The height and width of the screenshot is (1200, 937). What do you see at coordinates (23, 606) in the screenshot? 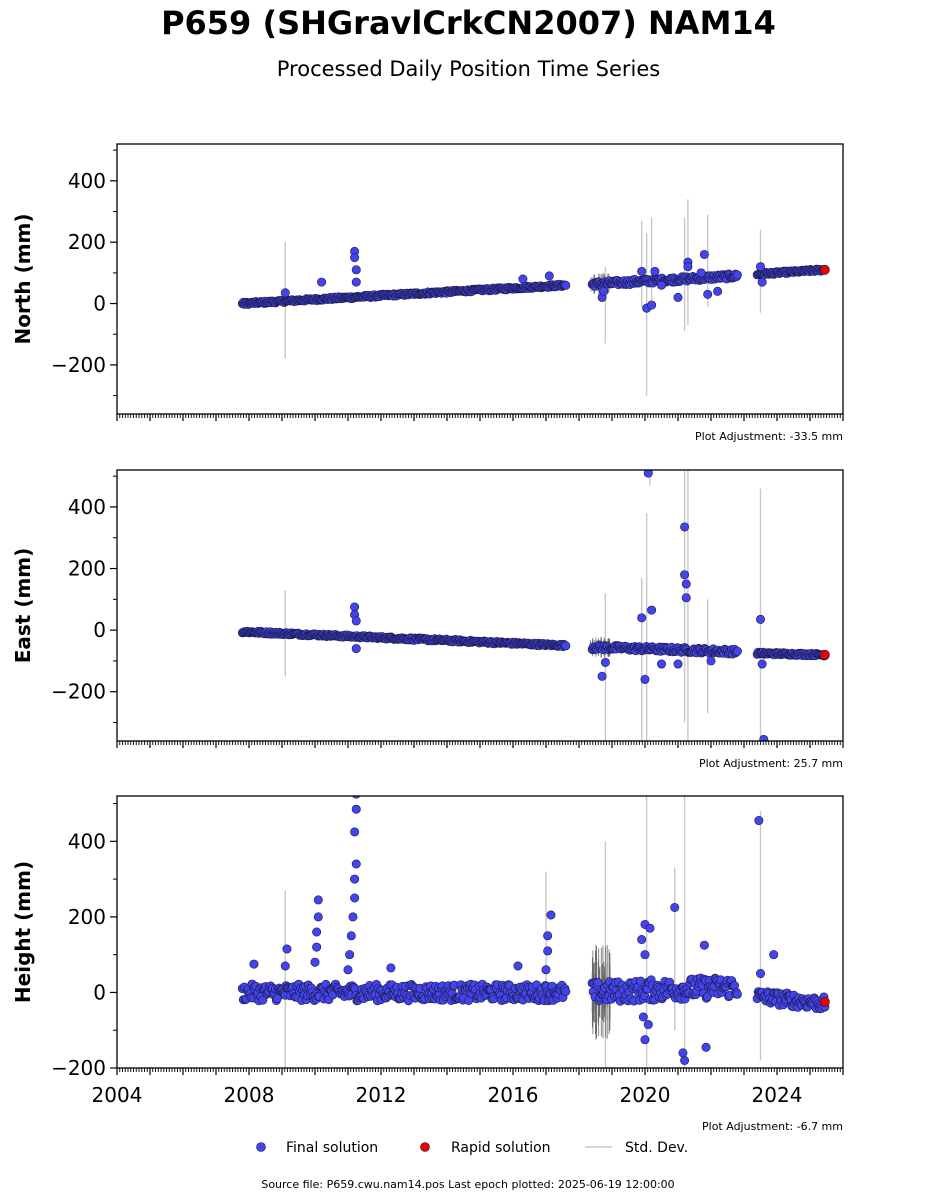
I see `y-axis-label: East (mm)` at bounding box center [23, 606].